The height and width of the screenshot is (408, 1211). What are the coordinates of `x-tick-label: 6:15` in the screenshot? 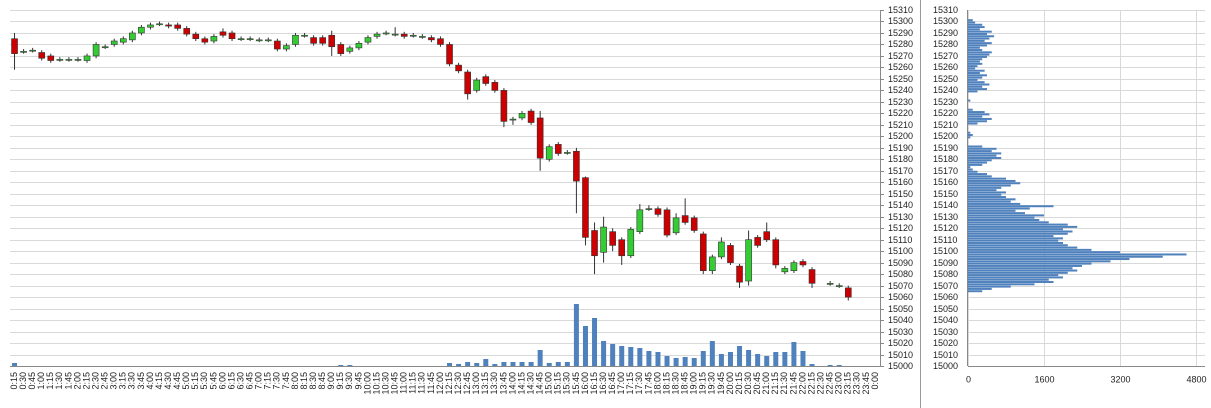 It's located at (231, 381).